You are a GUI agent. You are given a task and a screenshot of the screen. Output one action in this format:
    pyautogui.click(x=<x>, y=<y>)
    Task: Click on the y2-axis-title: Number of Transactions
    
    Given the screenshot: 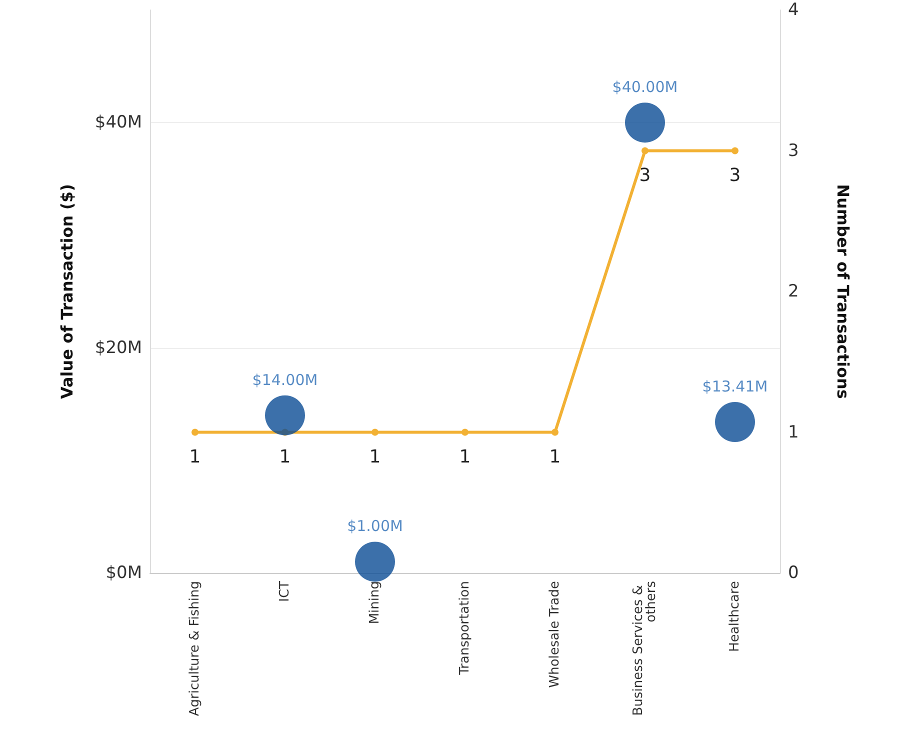 What is the action you would take?
    pyautogui.click(x=843, y=291)
    